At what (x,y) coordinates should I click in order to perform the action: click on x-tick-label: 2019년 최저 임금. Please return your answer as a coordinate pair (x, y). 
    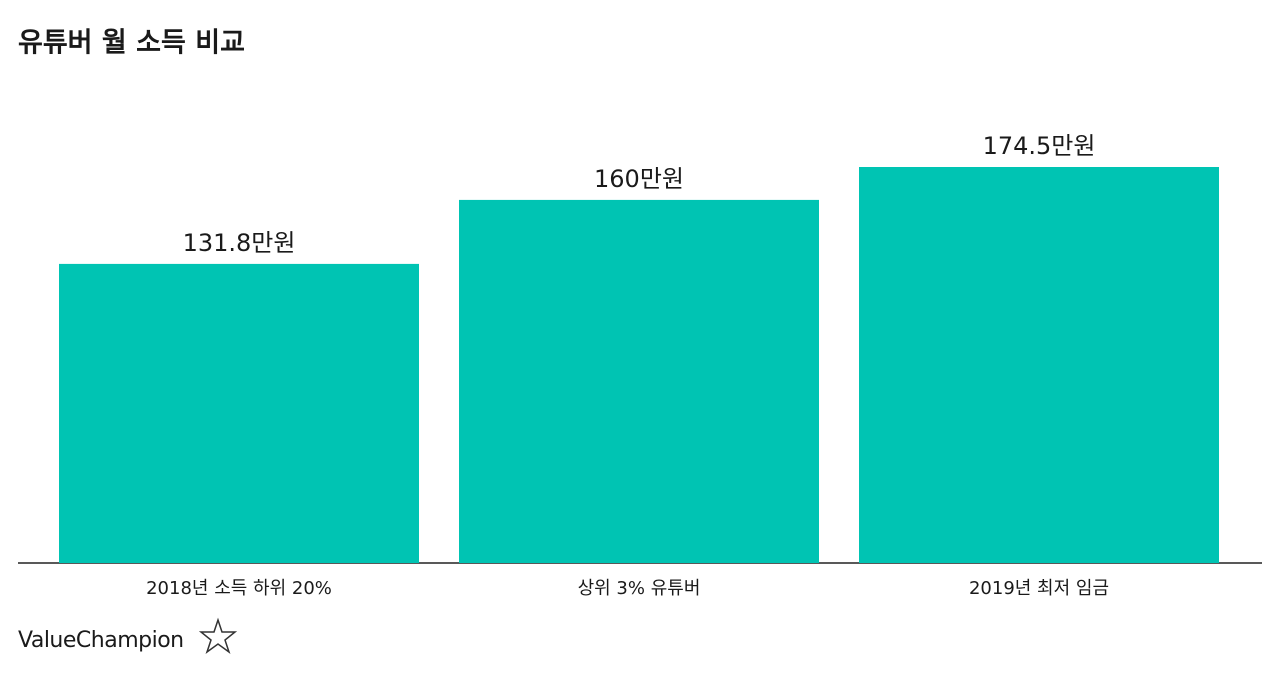
    Looking at the image, I should click on (1039, 588).